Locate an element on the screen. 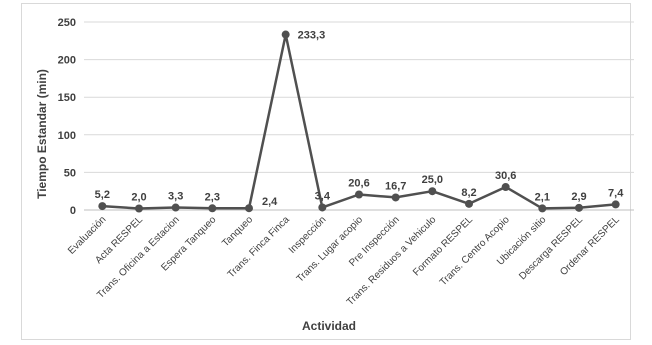  data-label: 8,2 is located at coordinates (468, 193).